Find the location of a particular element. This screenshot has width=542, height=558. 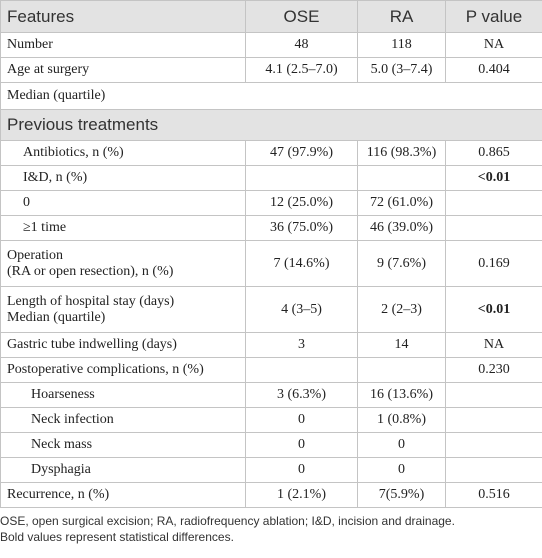

table-row: Previous treatments is located at coordinates (271, 125).